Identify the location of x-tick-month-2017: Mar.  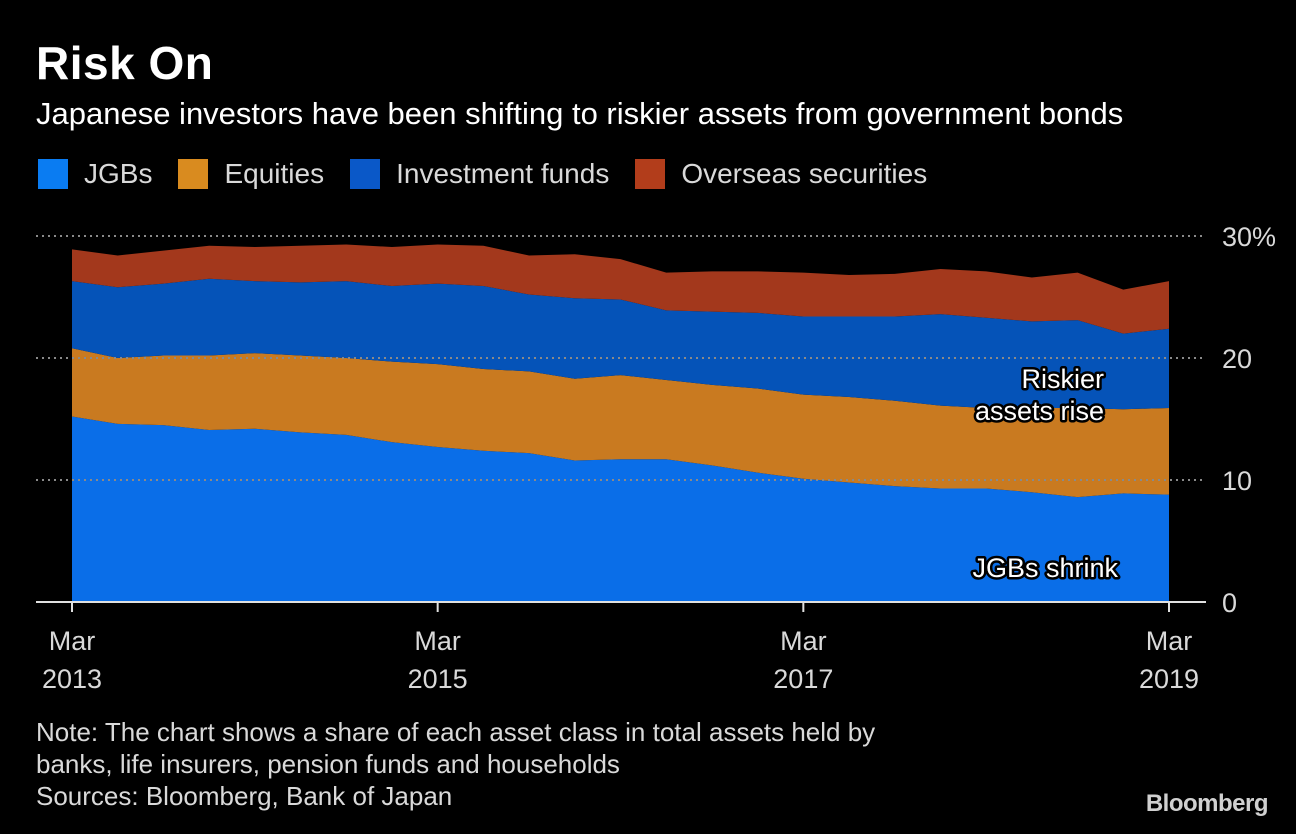
(803, 641).